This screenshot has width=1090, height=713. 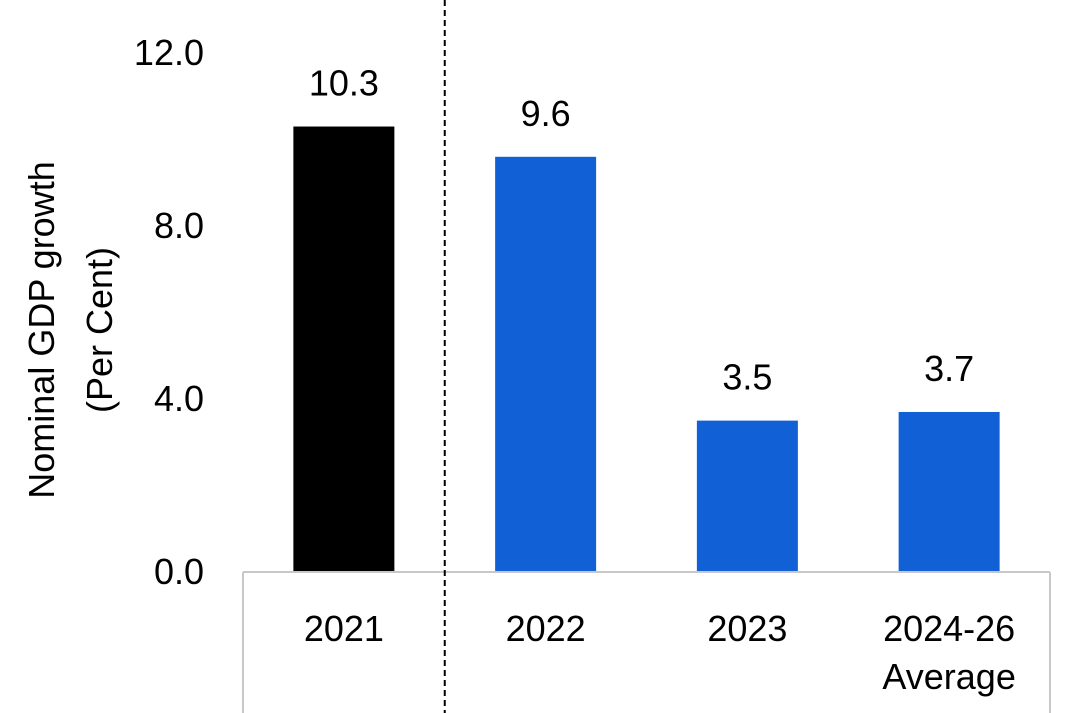 I want to click on x-tick-label: 2021, so click(x=344, y=628).